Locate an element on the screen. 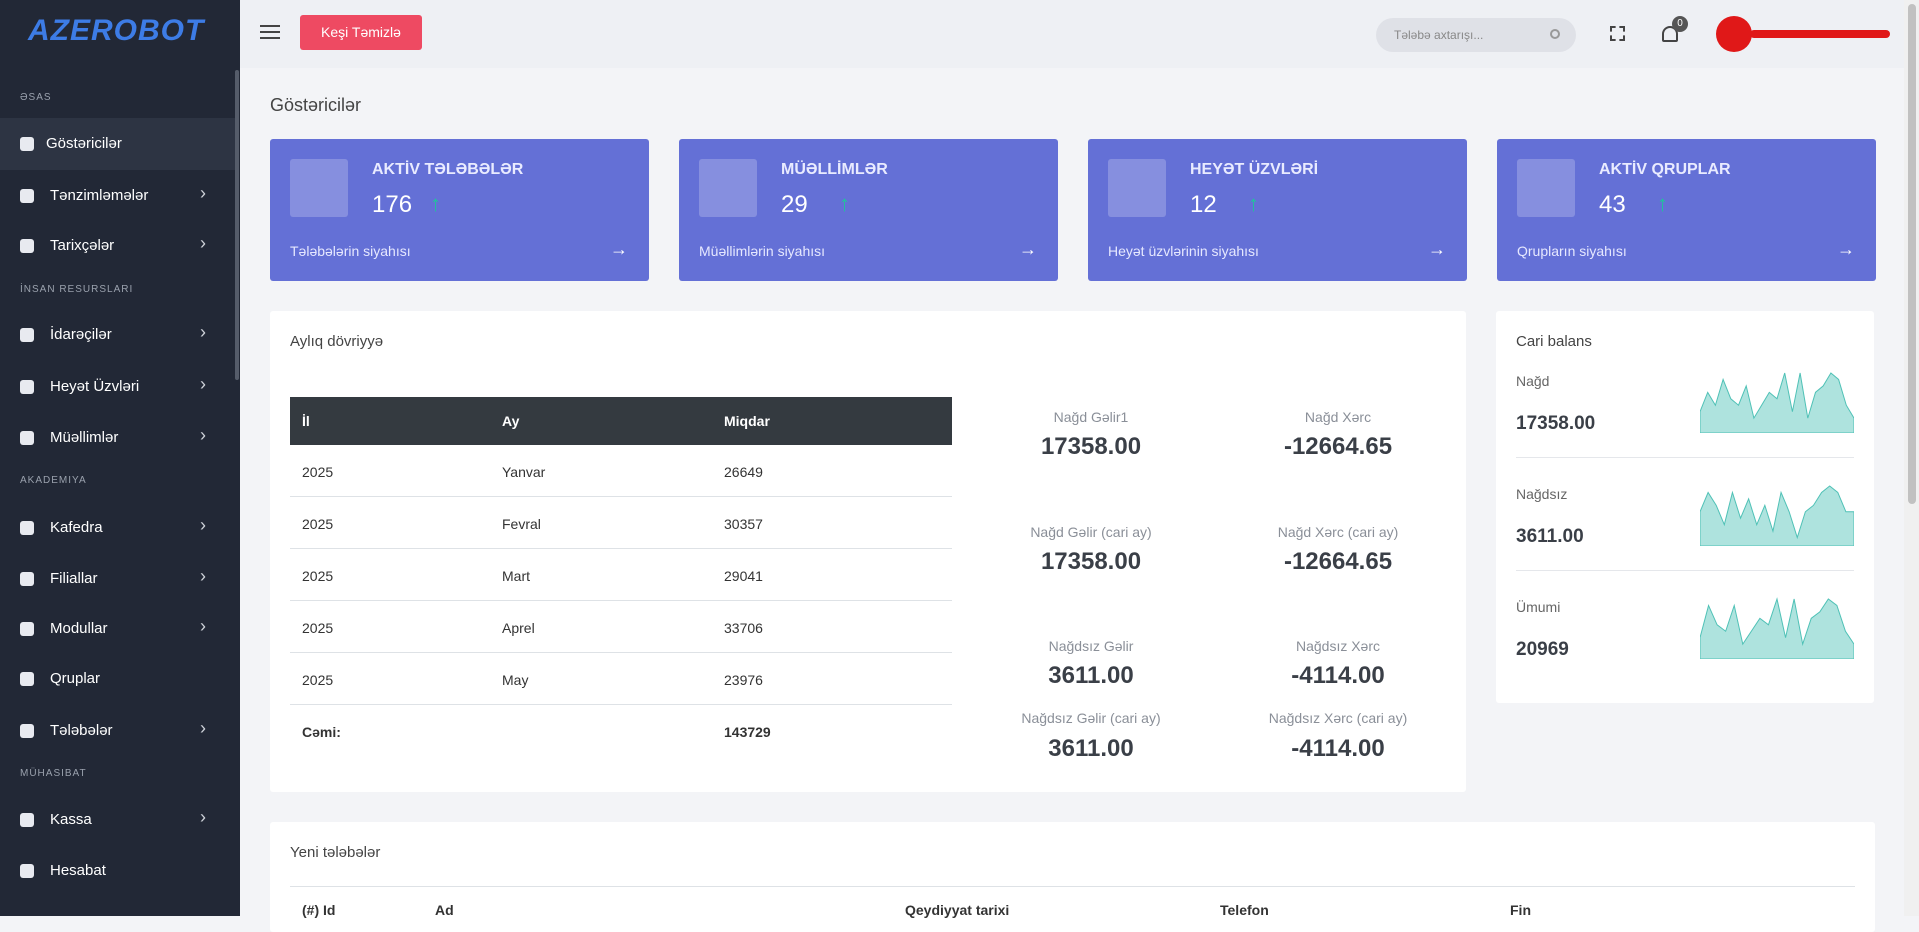  nav-item: Müəllimlər › is located at coordinates (118, 438).